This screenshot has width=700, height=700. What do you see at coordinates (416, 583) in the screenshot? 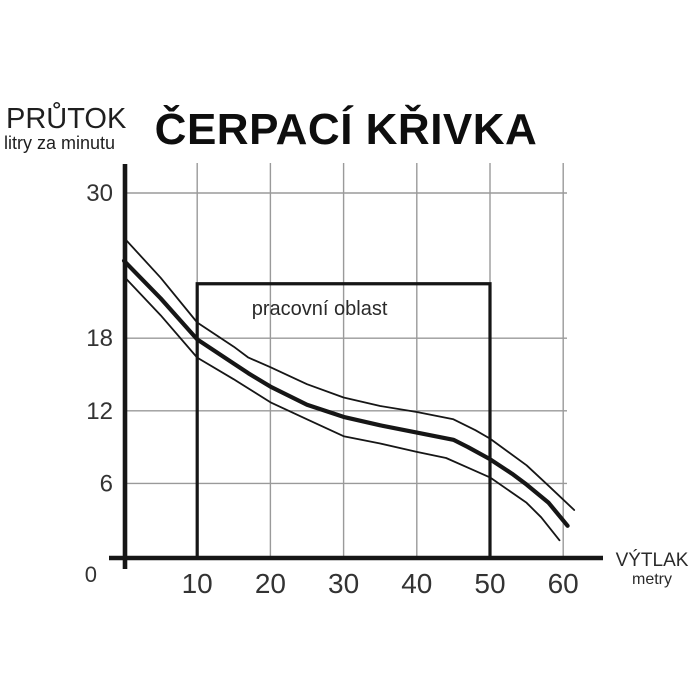
I see `x-tick-label-40: 40` at bounding box center [416, 583].